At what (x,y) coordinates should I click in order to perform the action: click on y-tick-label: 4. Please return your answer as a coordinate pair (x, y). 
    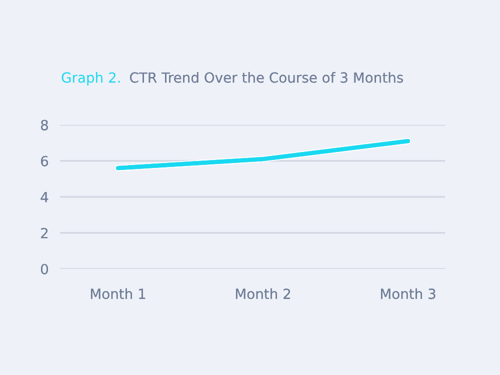
    Looking at the image, I should click on (44, 197).